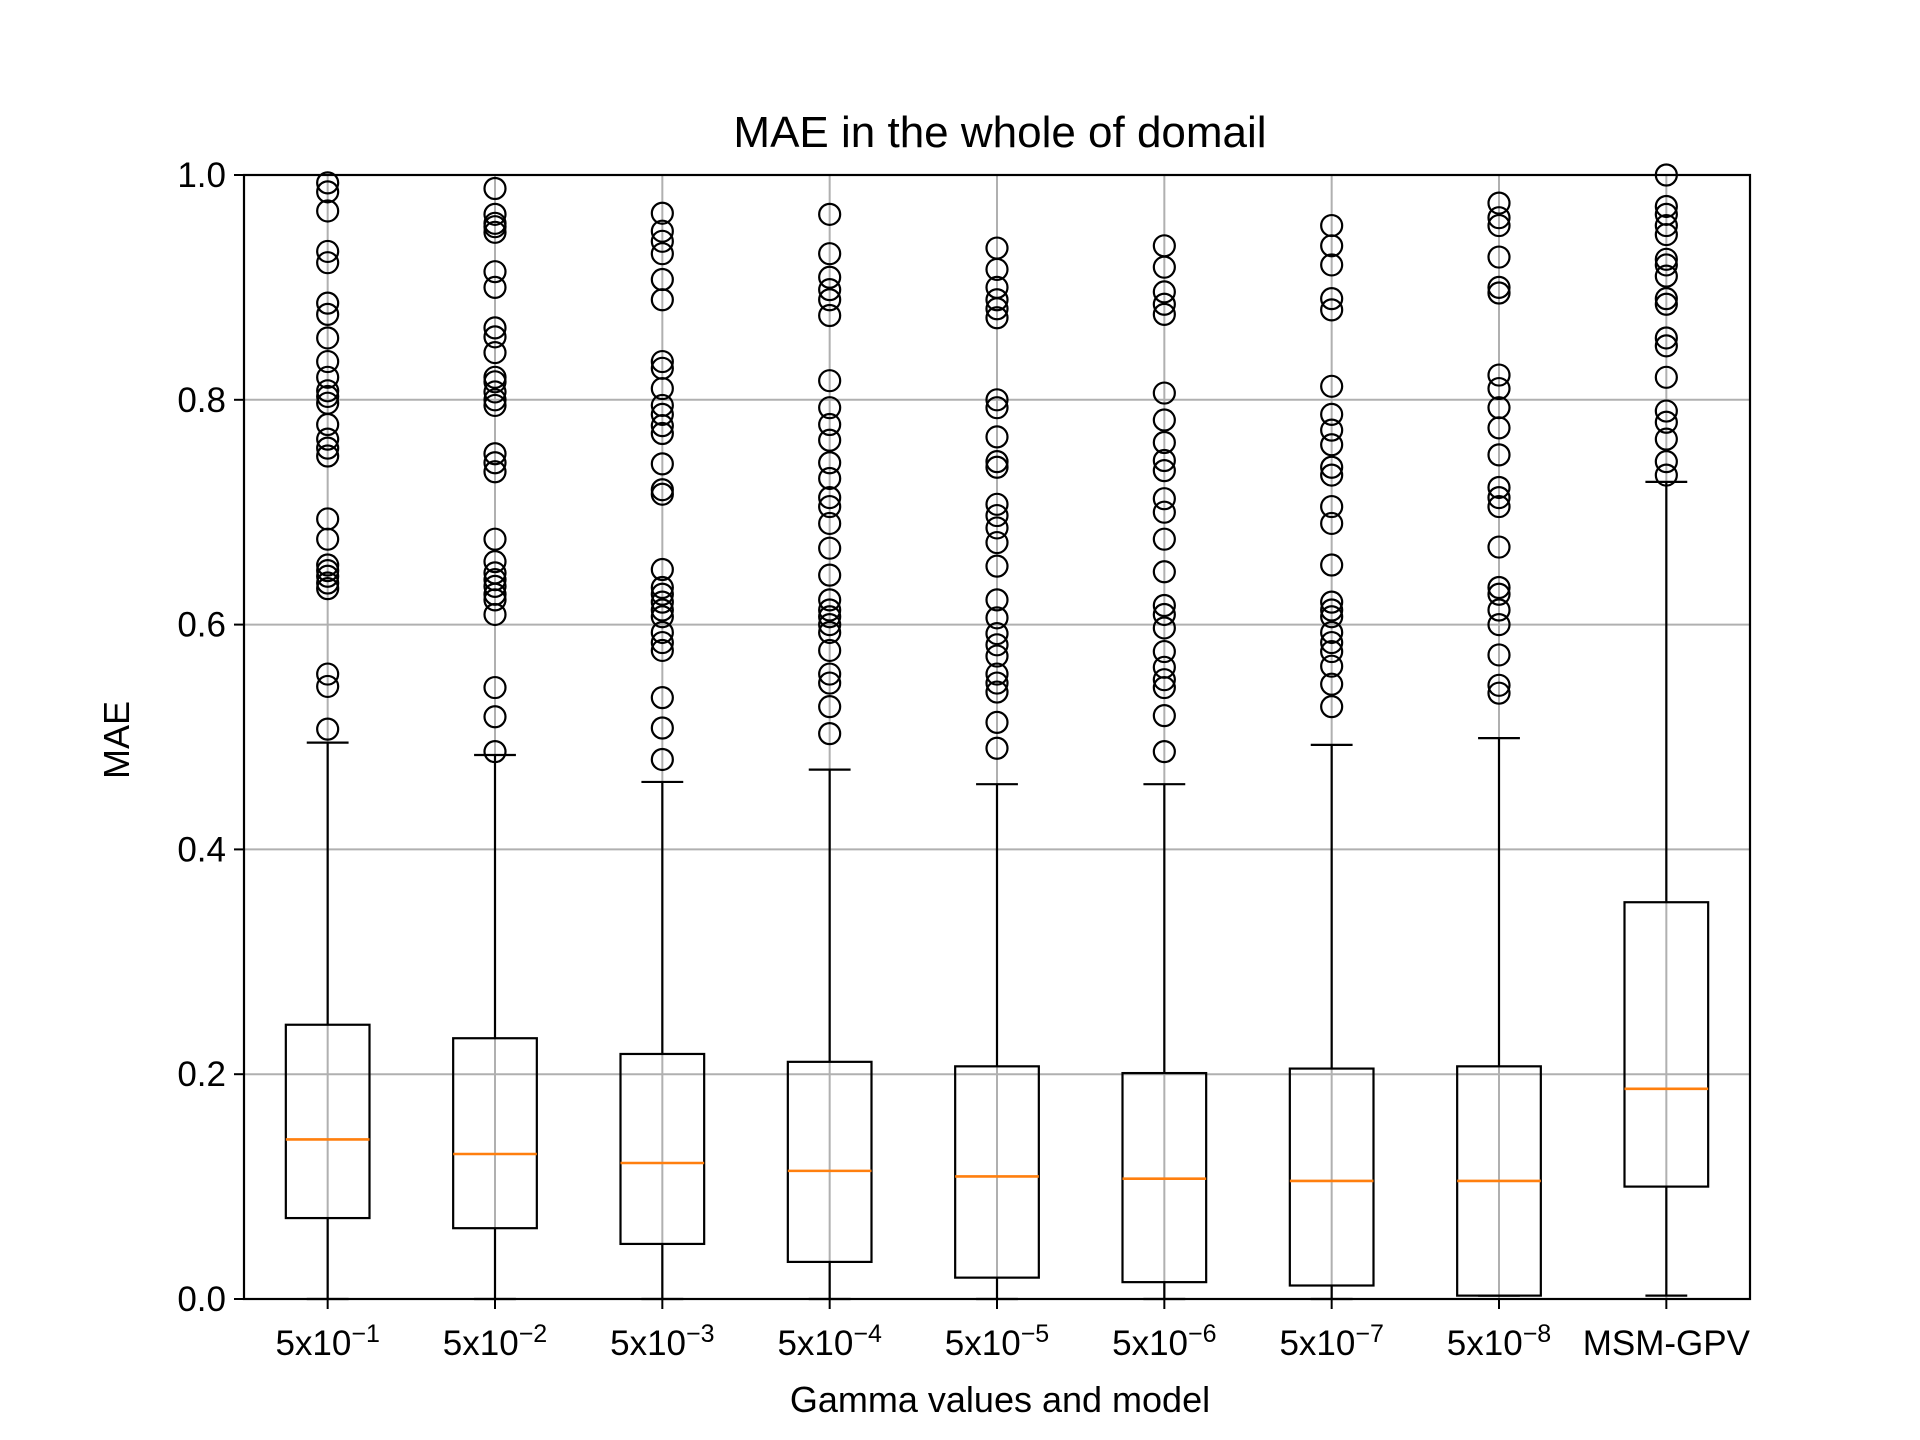  I want to click on y-tick-label: 1.0, so click(201, 175).